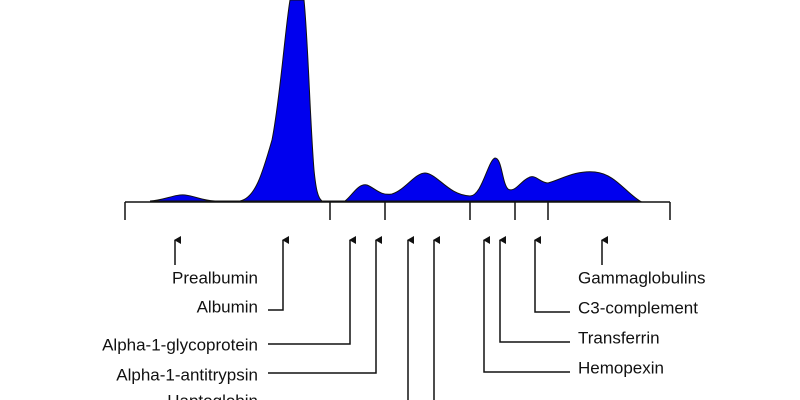 This screenshot has width=800, height=400. I want to click on label: Albumin, so click(227, 306).